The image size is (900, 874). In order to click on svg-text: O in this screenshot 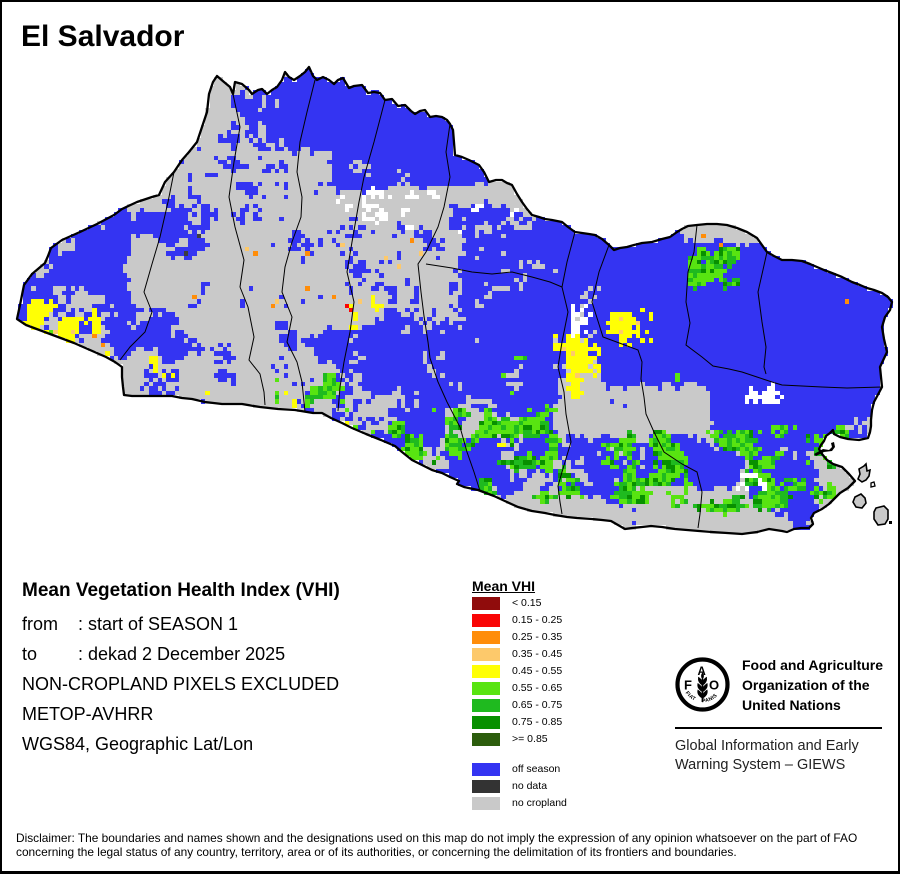, I will do `click(714, 685)`.